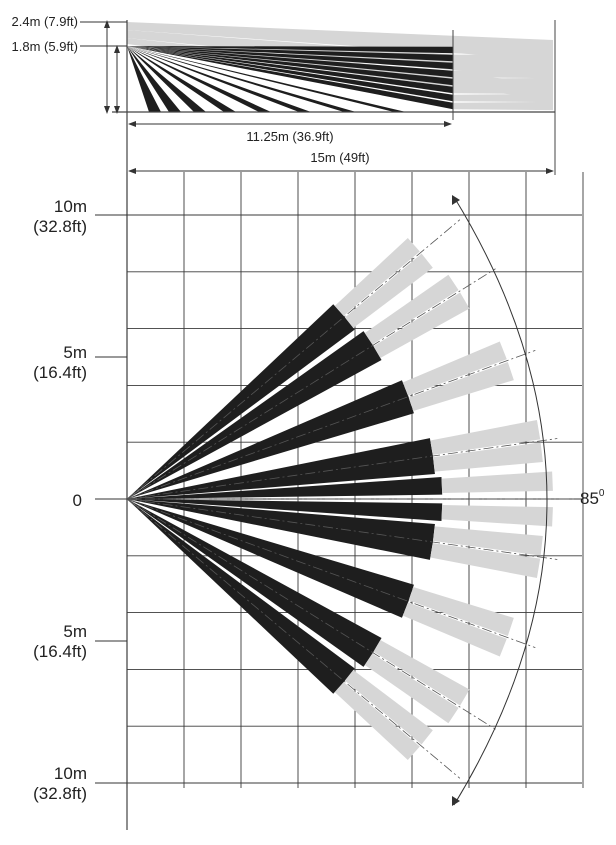 The width and height of the screenshot is (616, 845). I want to click on range-short-label: 11.25m (36.9ft), so click(289, 136).